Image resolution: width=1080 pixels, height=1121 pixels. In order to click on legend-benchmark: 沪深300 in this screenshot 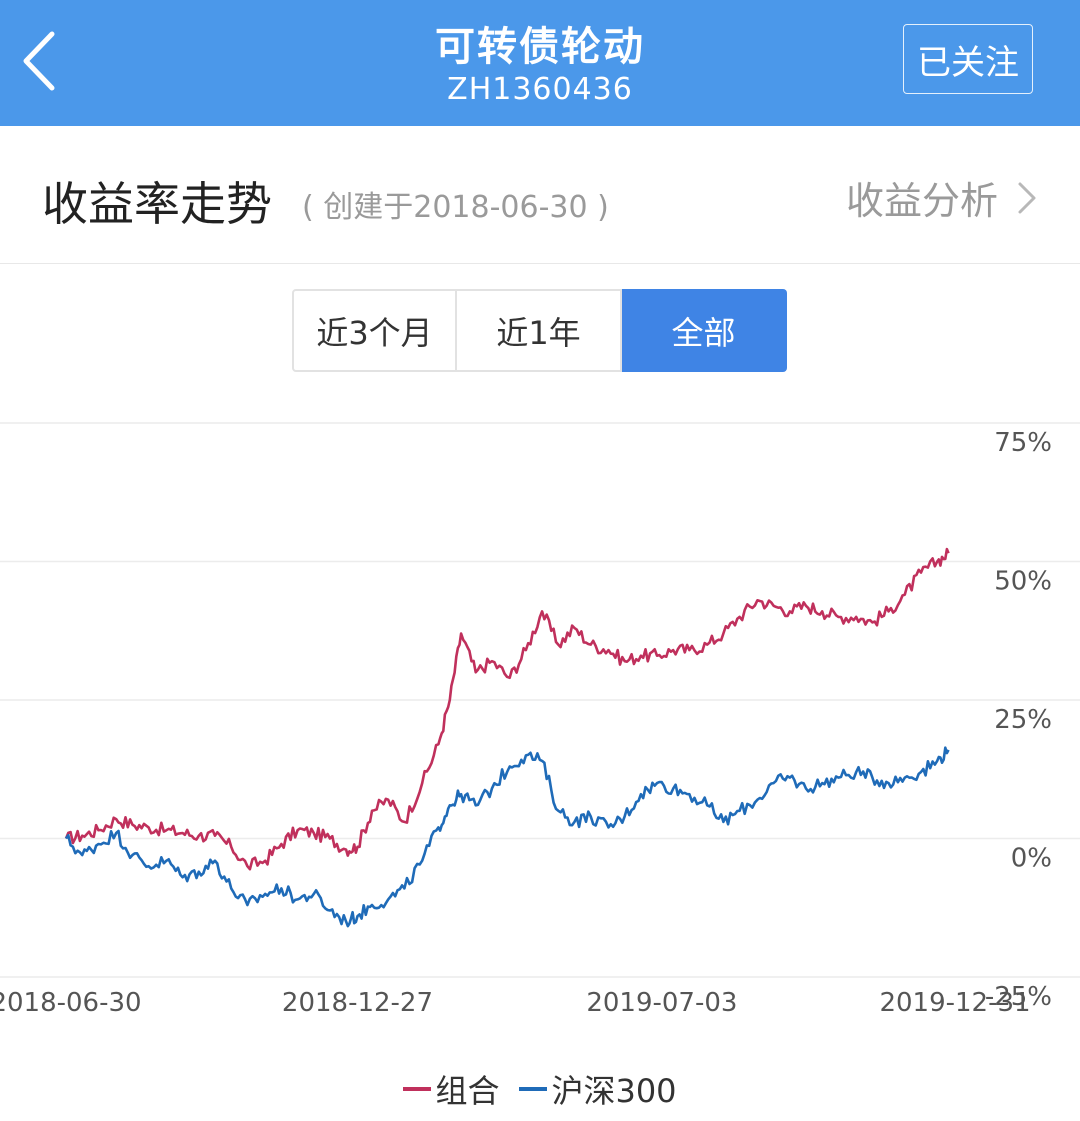, I will do `click(598, 1089)`.